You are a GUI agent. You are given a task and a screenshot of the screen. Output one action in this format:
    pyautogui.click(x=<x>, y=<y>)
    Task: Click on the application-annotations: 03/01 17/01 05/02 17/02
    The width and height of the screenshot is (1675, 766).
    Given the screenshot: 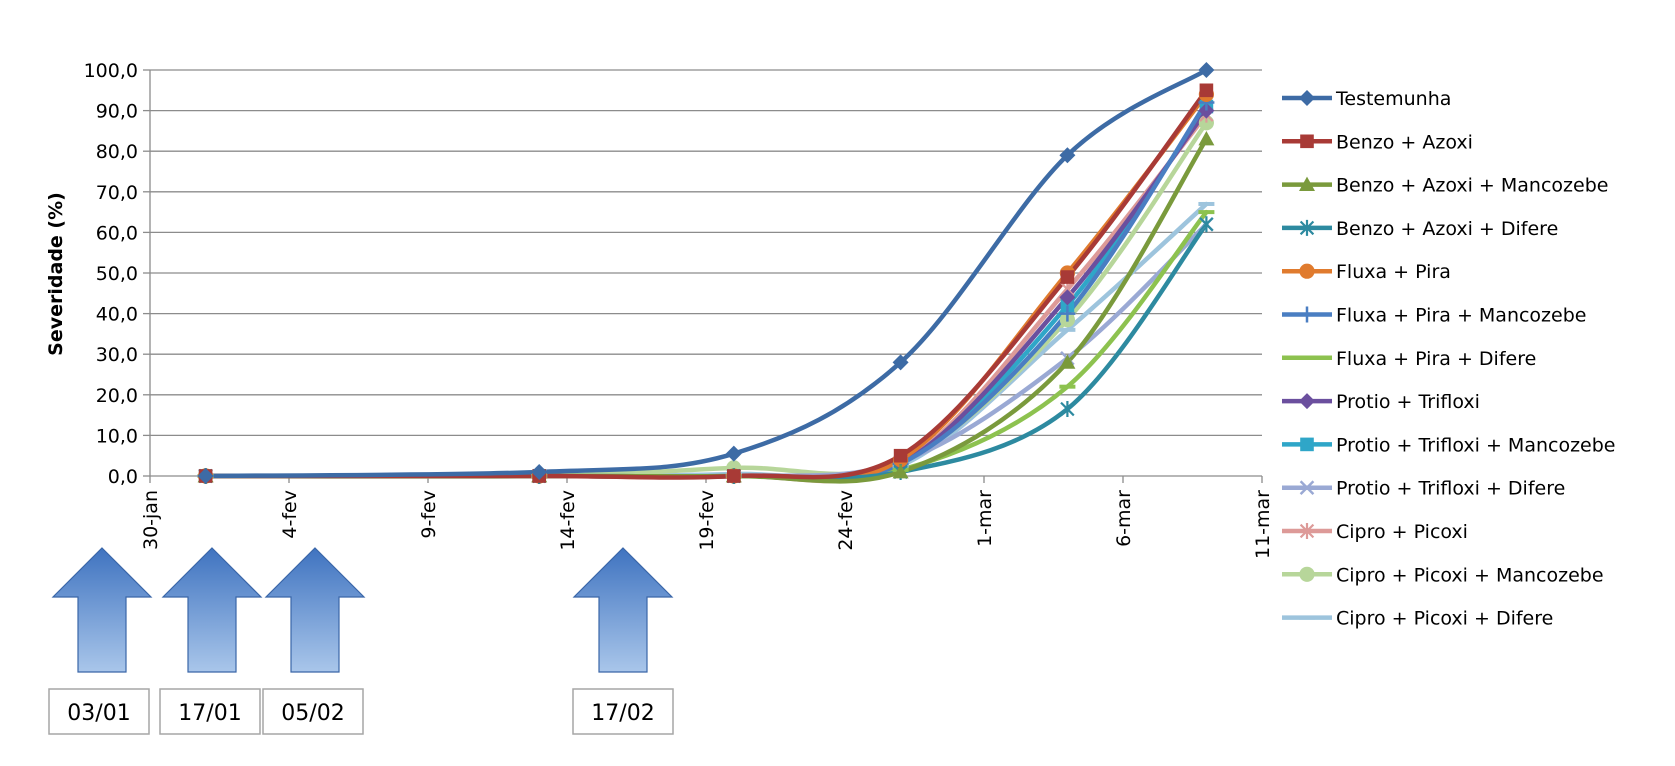 What is the action you would take?
    pyautogui.click(x=361, y=641)
    